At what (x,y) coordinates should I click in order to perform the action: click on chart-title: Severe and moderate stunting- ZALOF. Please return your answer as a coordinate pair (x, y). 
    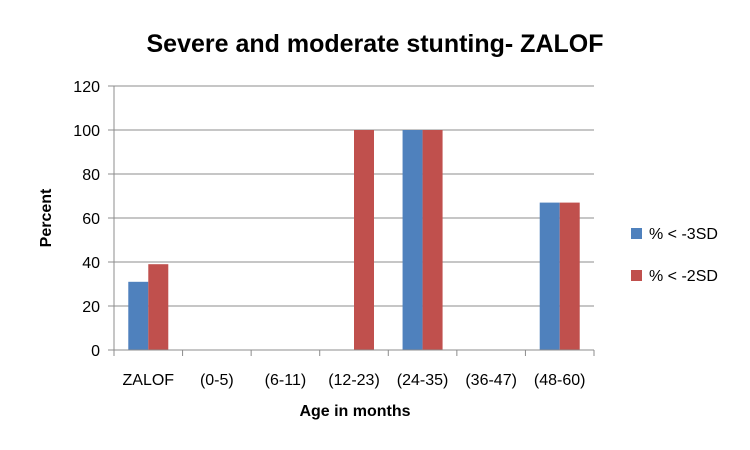
    Looking at the image, I should click on (374, 44).